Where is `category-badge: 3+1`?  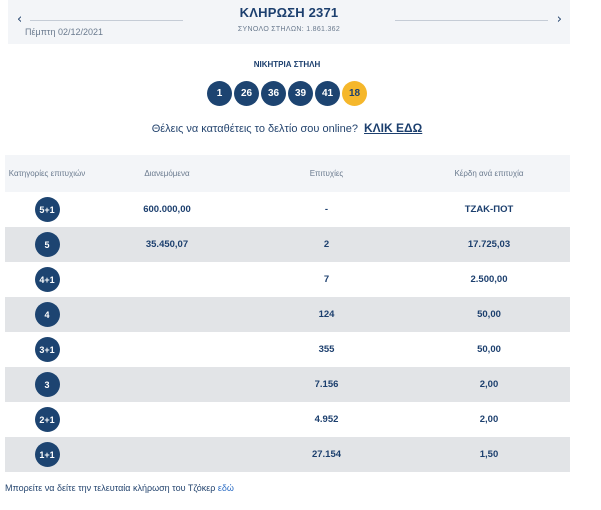 category-badge: 3+1 is located at coordinates (47, 349).